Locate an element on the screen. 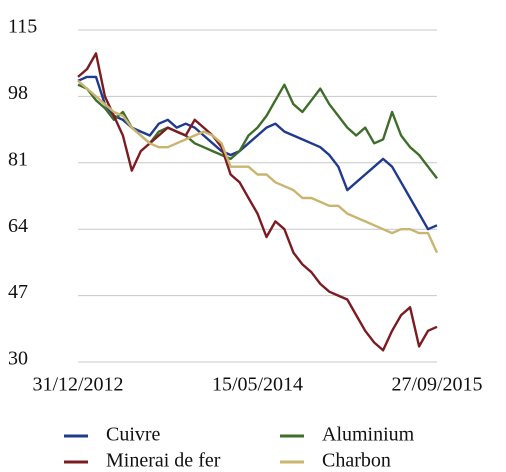 Image resolution: width=506 pixels, height=472 pixels. y-tick-label: 64 is located at coordinates (18, 226).